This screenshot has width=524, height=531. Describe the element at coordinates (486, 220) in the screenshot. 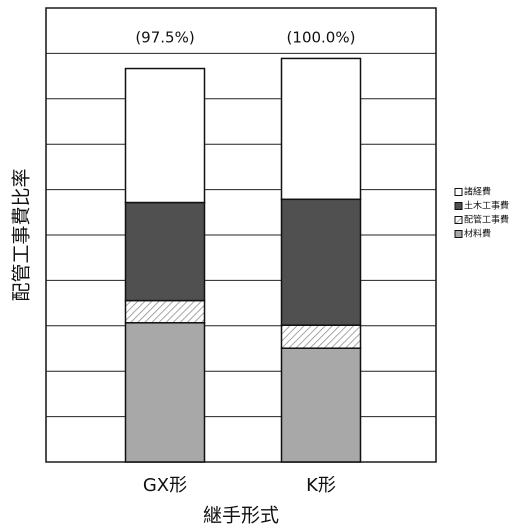

I see `legend-label: 配管工事費` at that location.